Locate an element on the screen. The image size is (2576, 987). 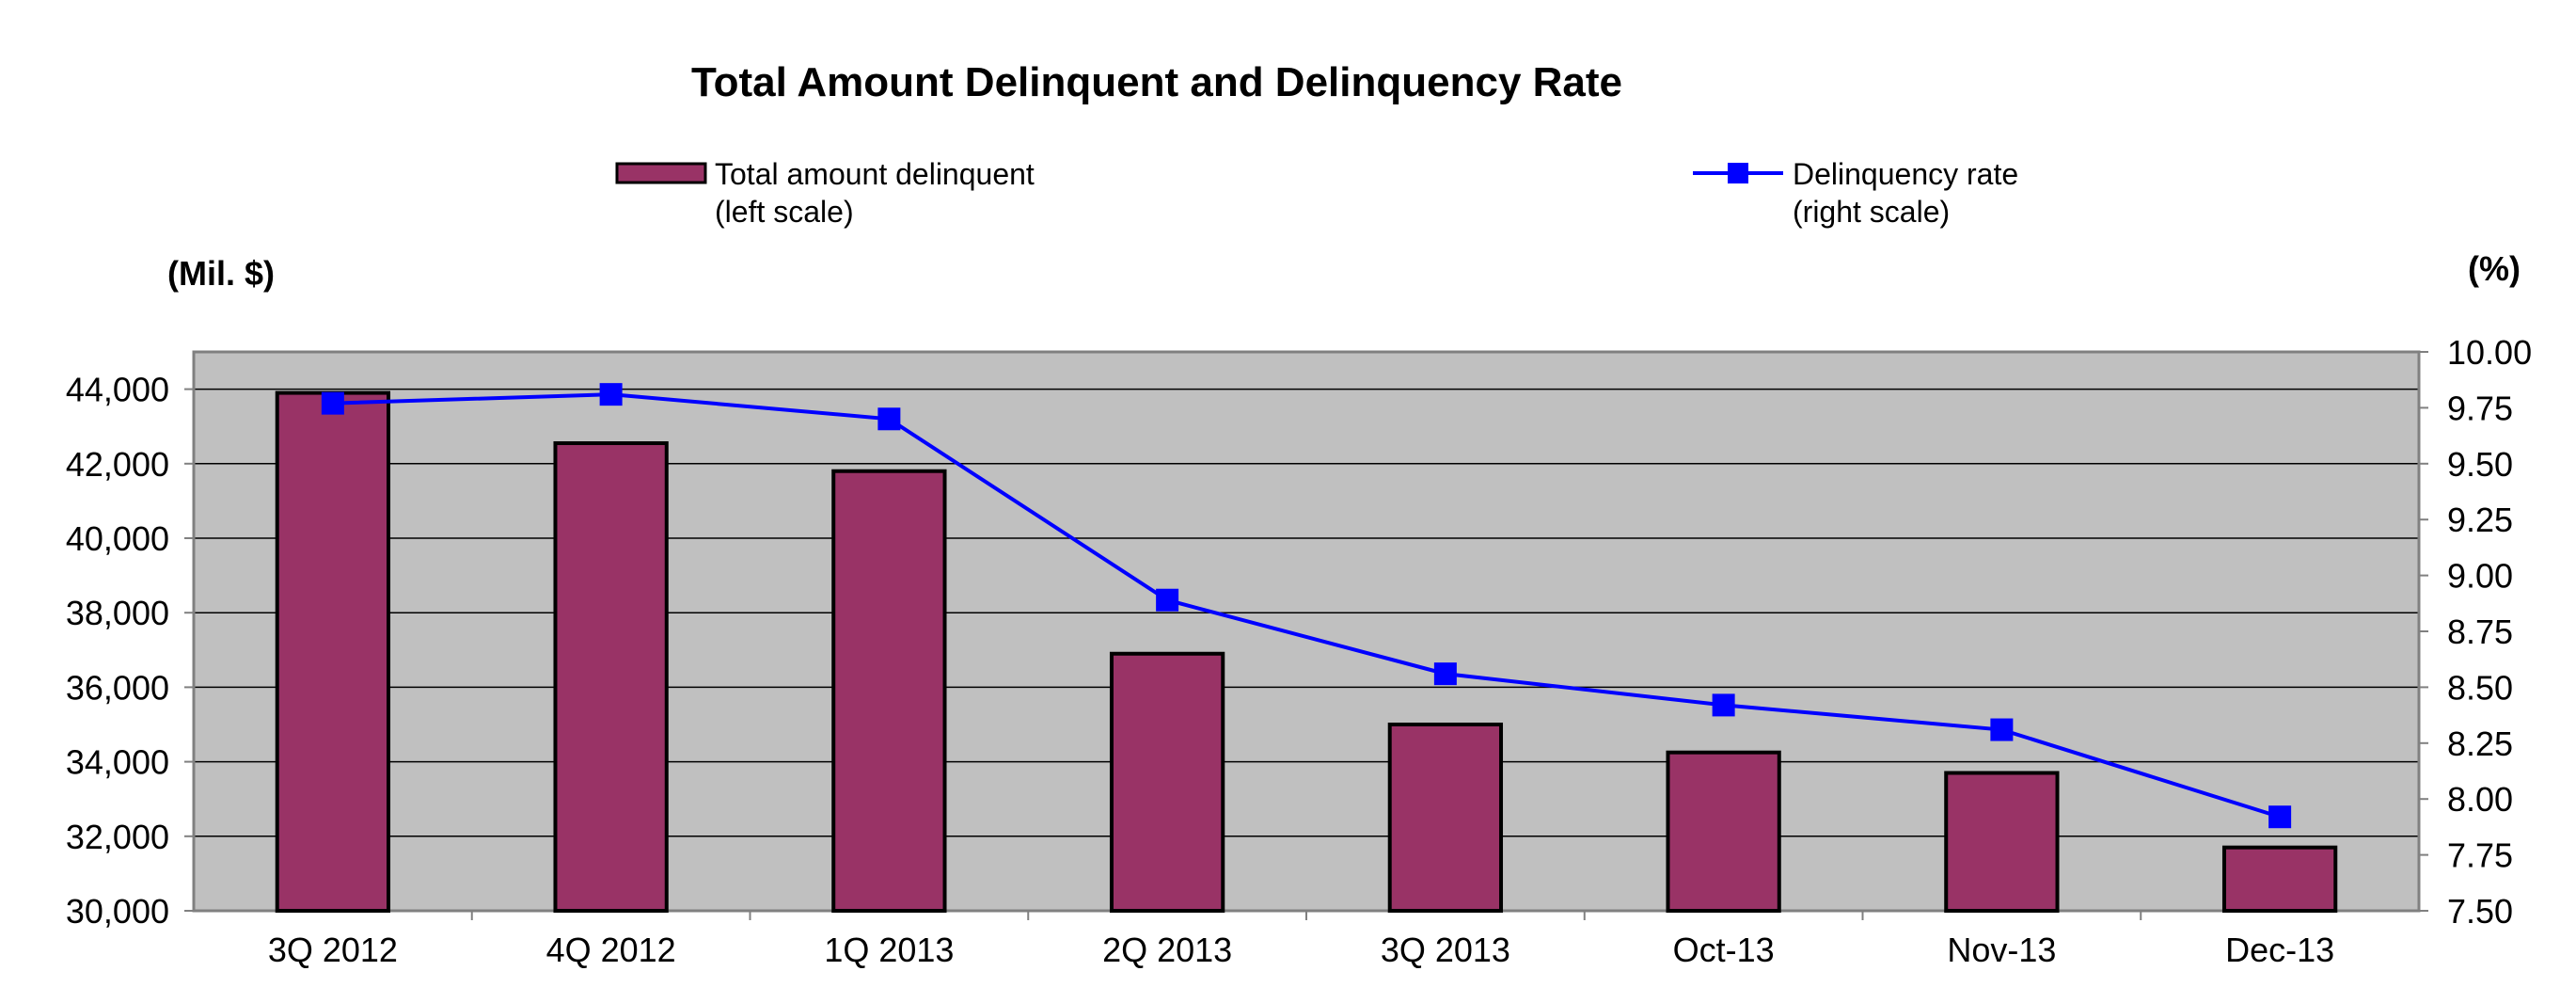
x-axis-tick-label: 3Q 2013 is located at coordinates (1445, 950).